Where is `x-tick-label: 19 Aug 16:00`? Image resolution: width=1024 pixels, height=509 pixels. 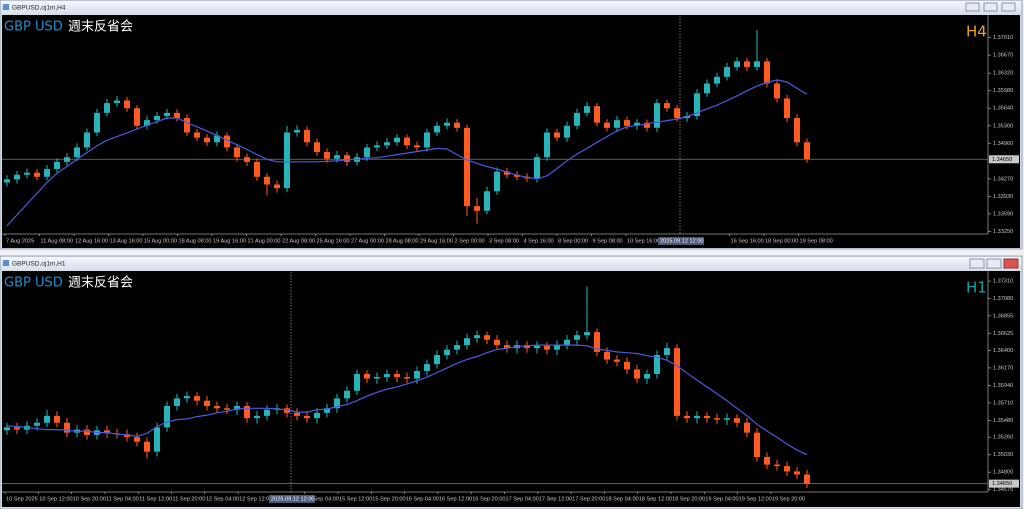
x-tick-label: 19 Aug 16:00 is located at coordinates (229, 241).